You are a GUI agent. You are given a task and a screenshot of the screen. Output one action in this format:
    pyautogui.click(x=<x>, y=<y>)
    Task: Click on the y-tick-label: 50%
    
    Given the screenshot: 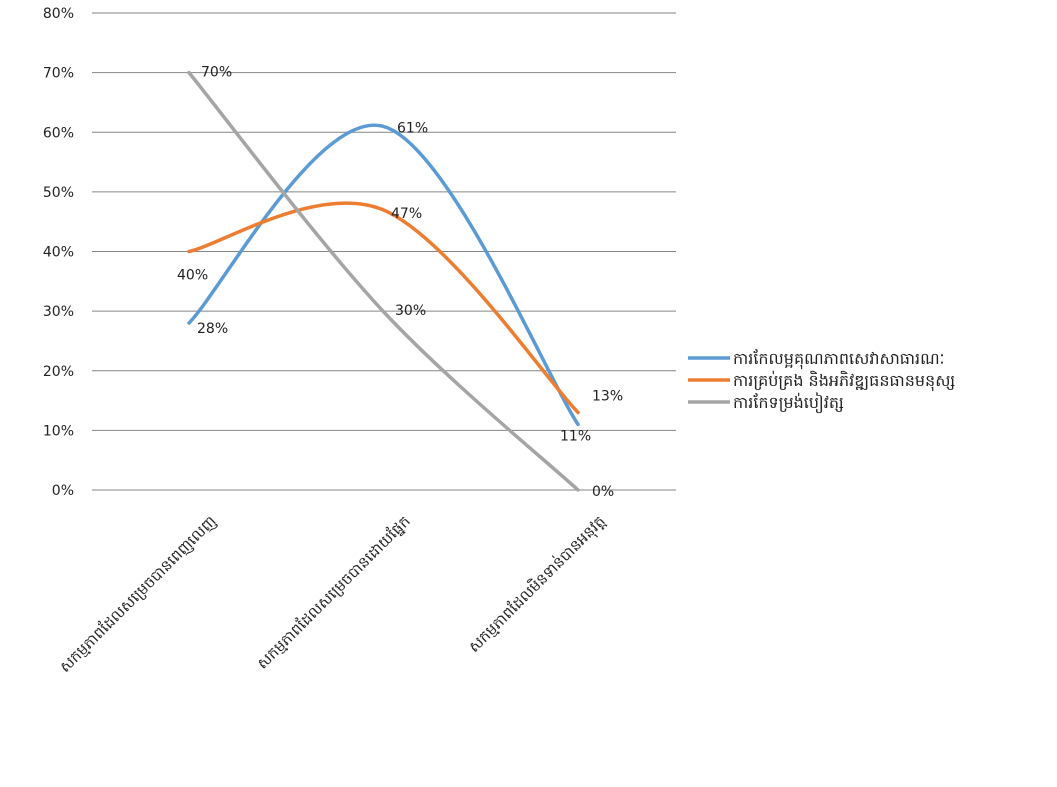 What is the action you would take?
    pyautogui.click(x=58, y=193)
    